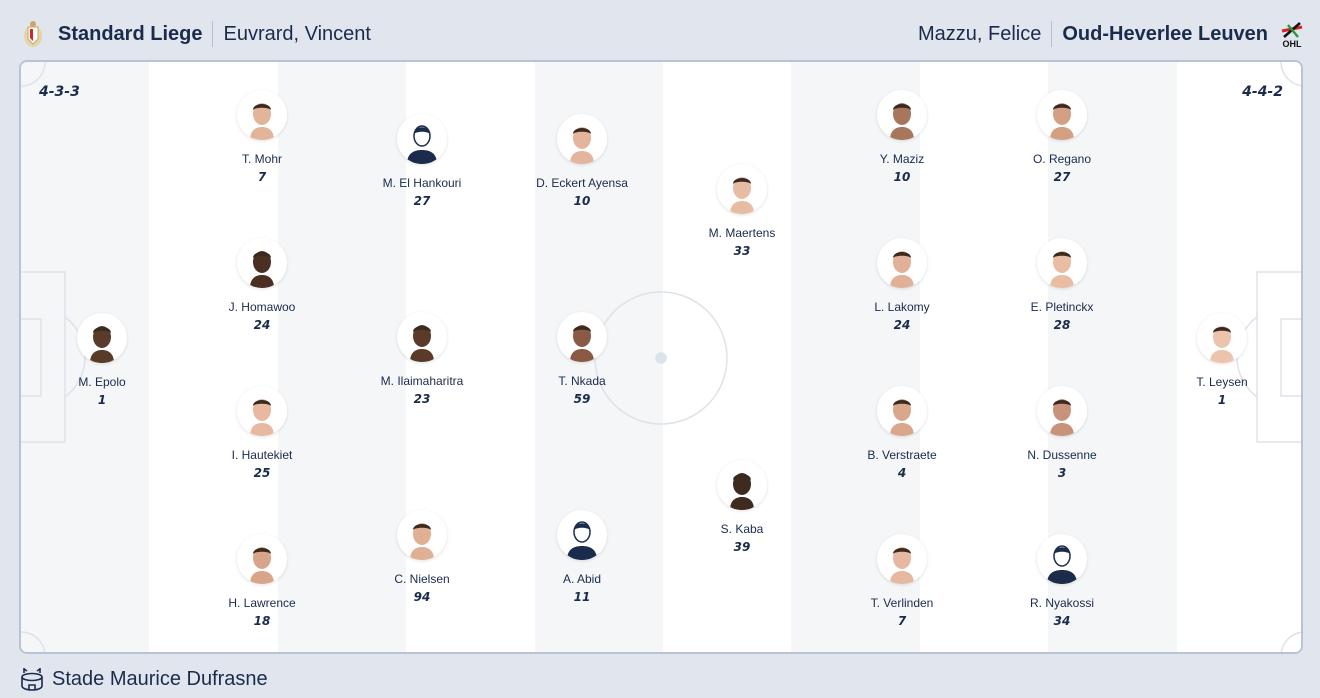  What do you see at coordinates (582, 183) in the screenshot?
I see `player-name: D. Eckert Ayensa` at bounding box center [582, 183].